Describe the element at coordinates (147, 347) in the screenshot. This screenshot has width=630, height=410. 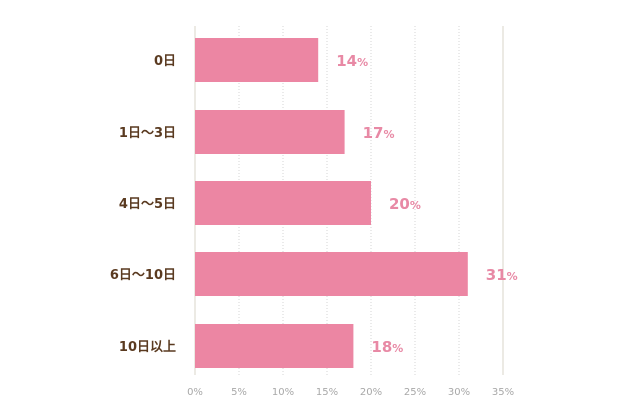
I see `category-label: 10日以上` at that location.